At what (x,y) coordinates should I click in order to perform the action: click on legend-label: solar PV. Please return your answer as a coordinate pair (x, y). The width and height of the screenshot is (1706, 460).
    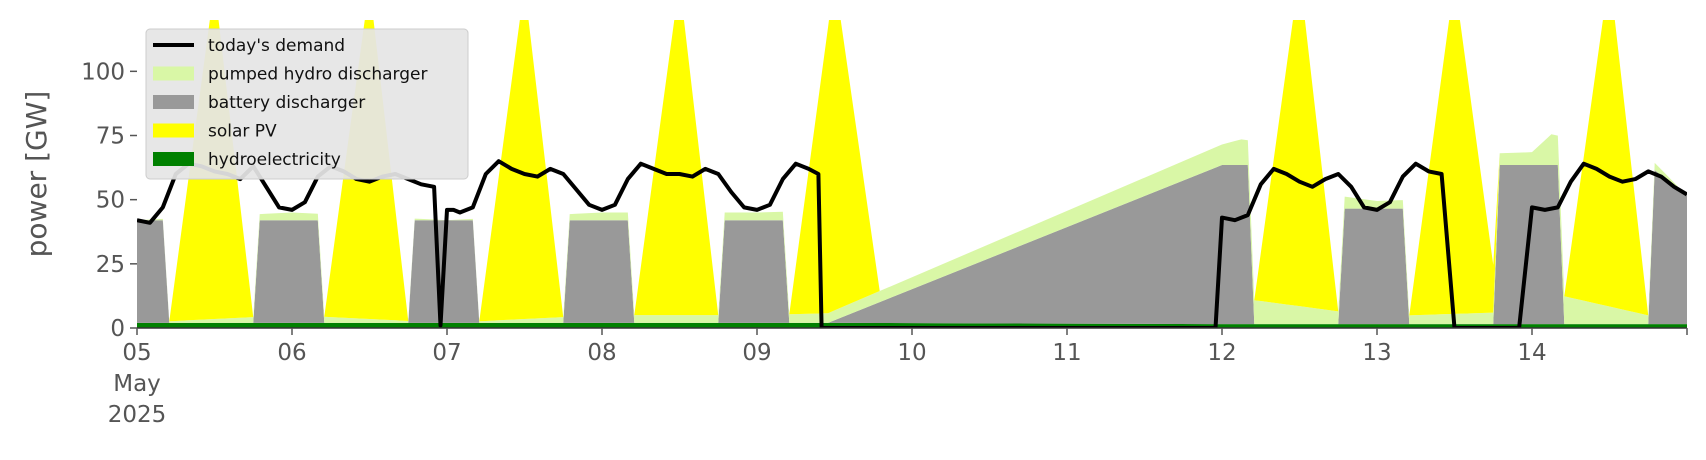
    Looking at the image, I should click on (242, 132).